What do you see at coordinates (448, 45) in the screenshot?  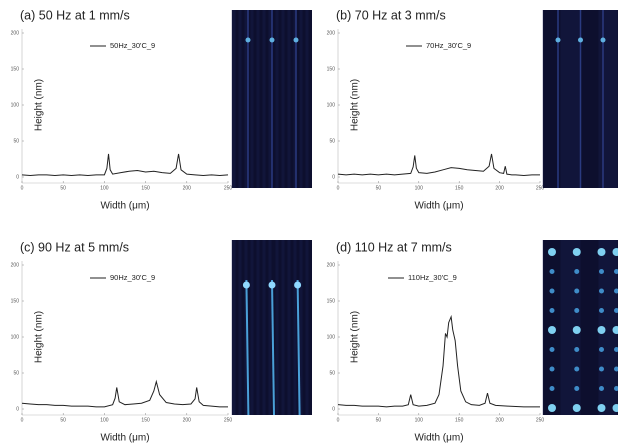 I see `legend-label: 70Hz_30'C_9` at bounding box center [448, 45].